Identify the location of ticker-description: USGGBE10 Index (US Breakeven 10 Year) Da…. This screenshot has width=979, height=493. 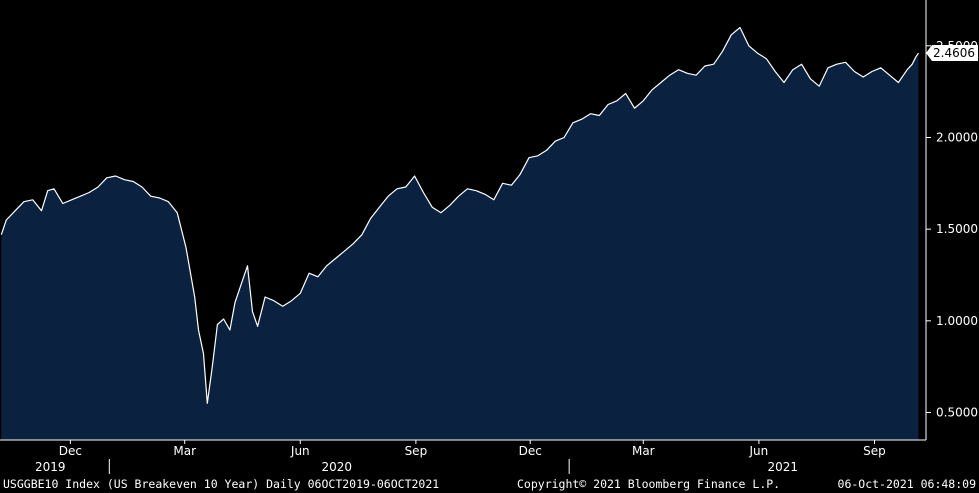
(221, 484).